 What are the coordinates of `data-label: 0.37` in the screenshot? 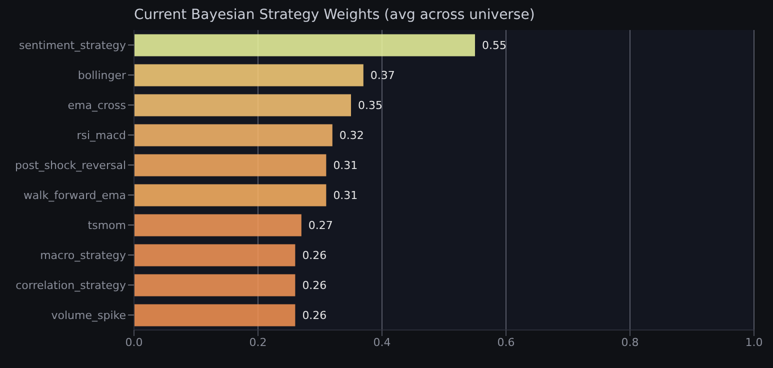 It's located at (382, 75).